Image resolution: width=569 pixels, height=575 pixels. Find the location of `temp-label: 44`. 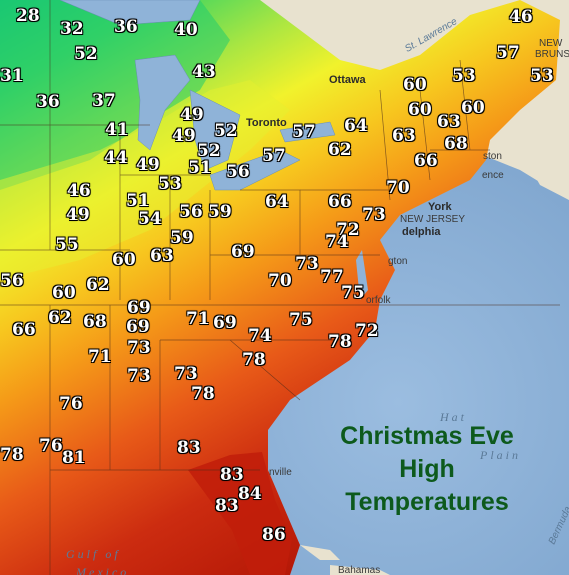

temp-label: 44 is located at coordinates (116, 158).